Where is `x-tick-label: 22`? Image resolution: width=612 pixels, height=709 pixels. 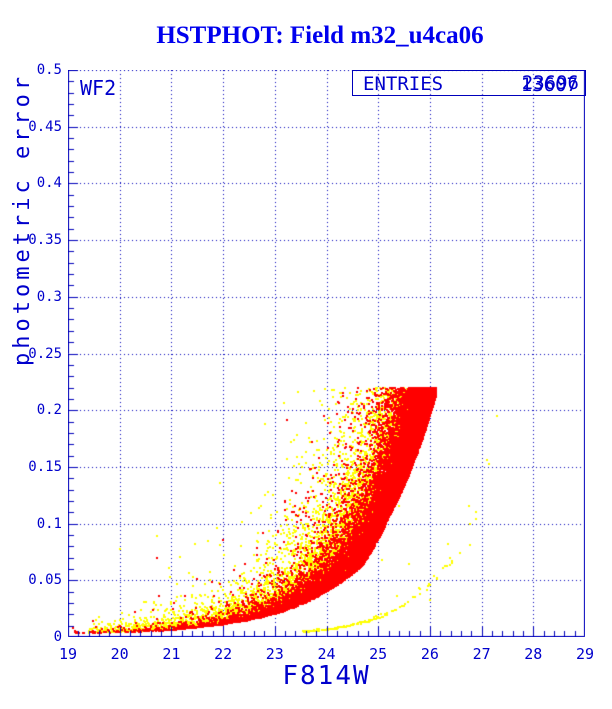
x-tick-label: 22 is located at coordinates (223, 654).